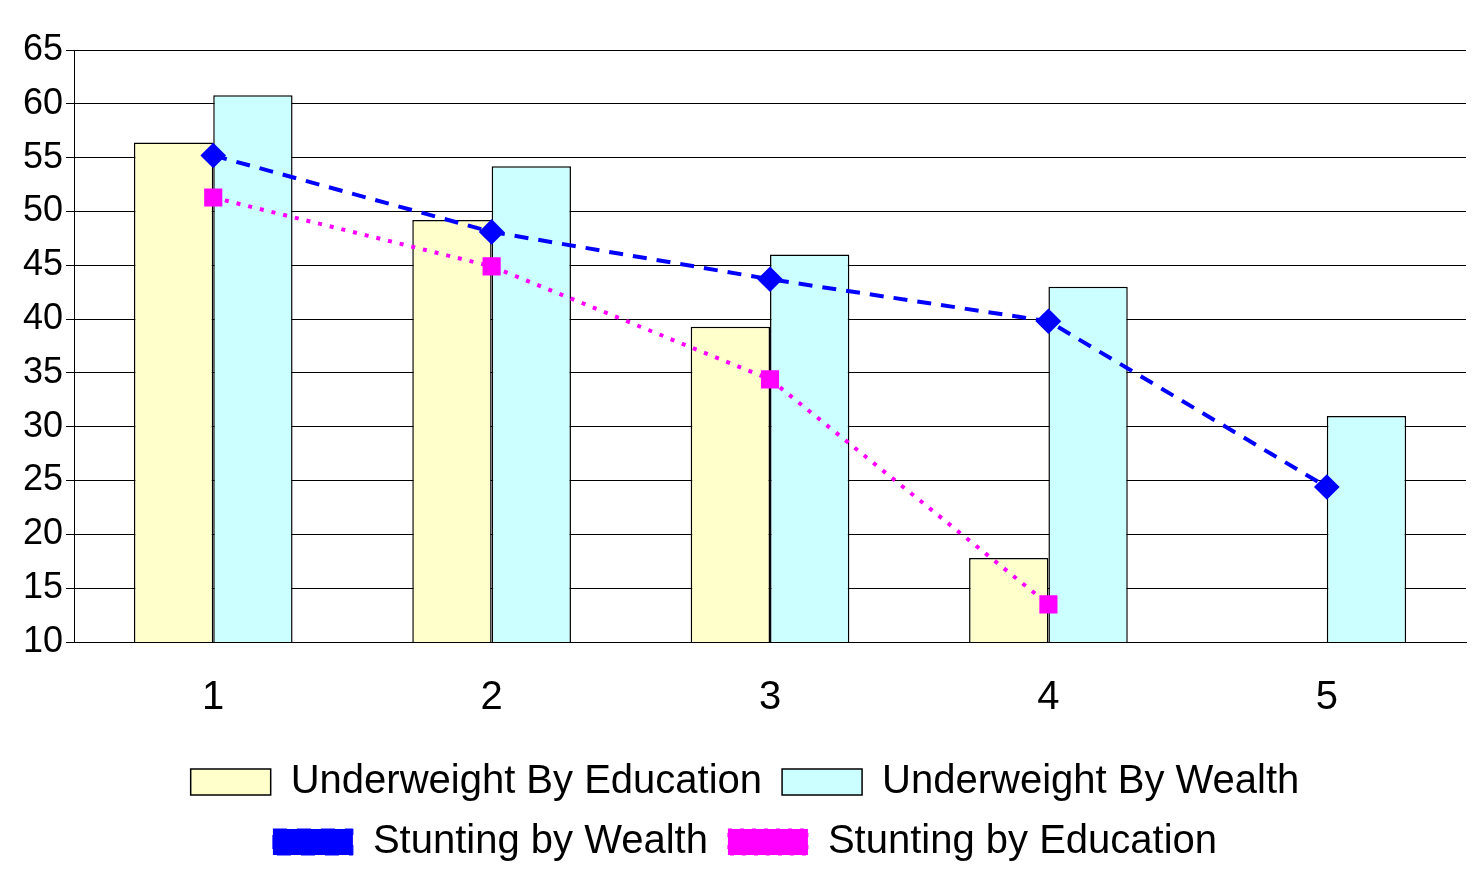 Image resolution: width=1480 pixels, height=882 pixels. I want to click on x-tick-label: 2, so click(491, 695).